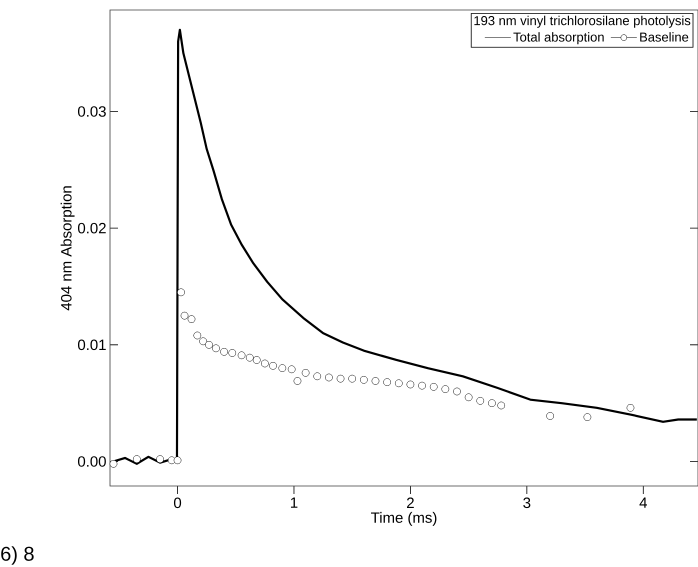 This screenshot has height=567, width=698. Describe the element at coordinates (582, 22) in the screenshot. I see `legend-title: 193 nm vinyl trichlorosilane photolysis` at that location.